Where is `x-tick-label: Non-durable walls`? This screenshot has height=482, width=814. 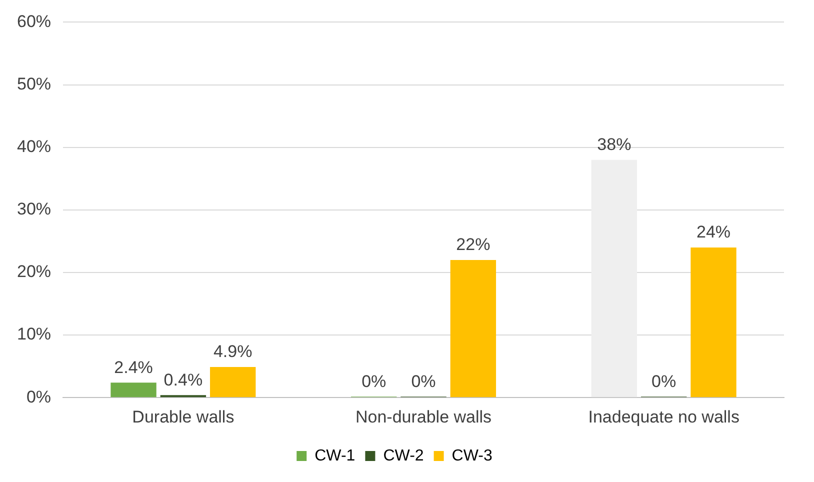
x-tick-label: Non-durable walls is located at coordinates (423, 416).